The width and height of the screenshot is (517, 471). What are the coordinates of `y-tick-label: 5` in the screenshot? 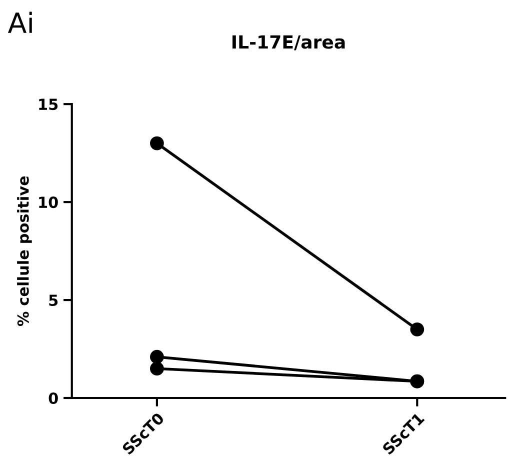 It's located at (53, 300).